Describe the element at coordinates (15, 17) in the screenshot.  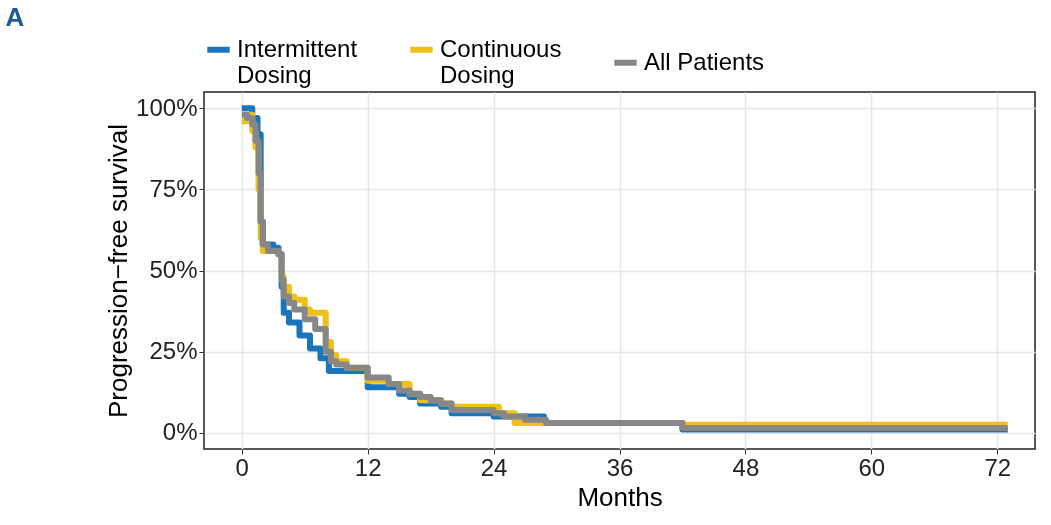
I see `chart-title: A` at that location.